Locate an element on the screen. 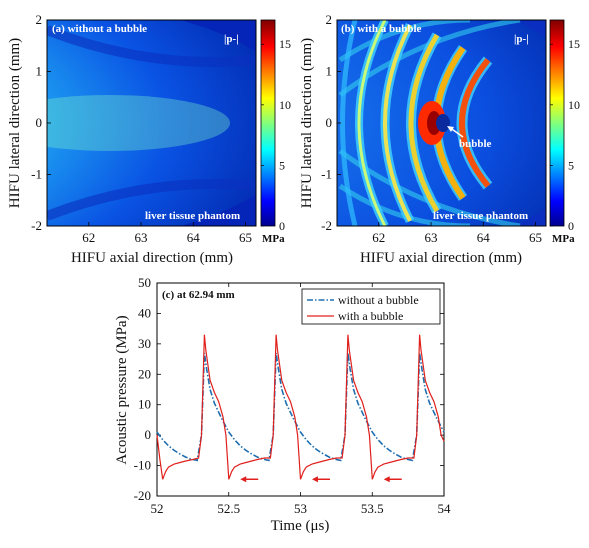  axes-c-xtick-label: 53 is located at coordinates (300, 508).